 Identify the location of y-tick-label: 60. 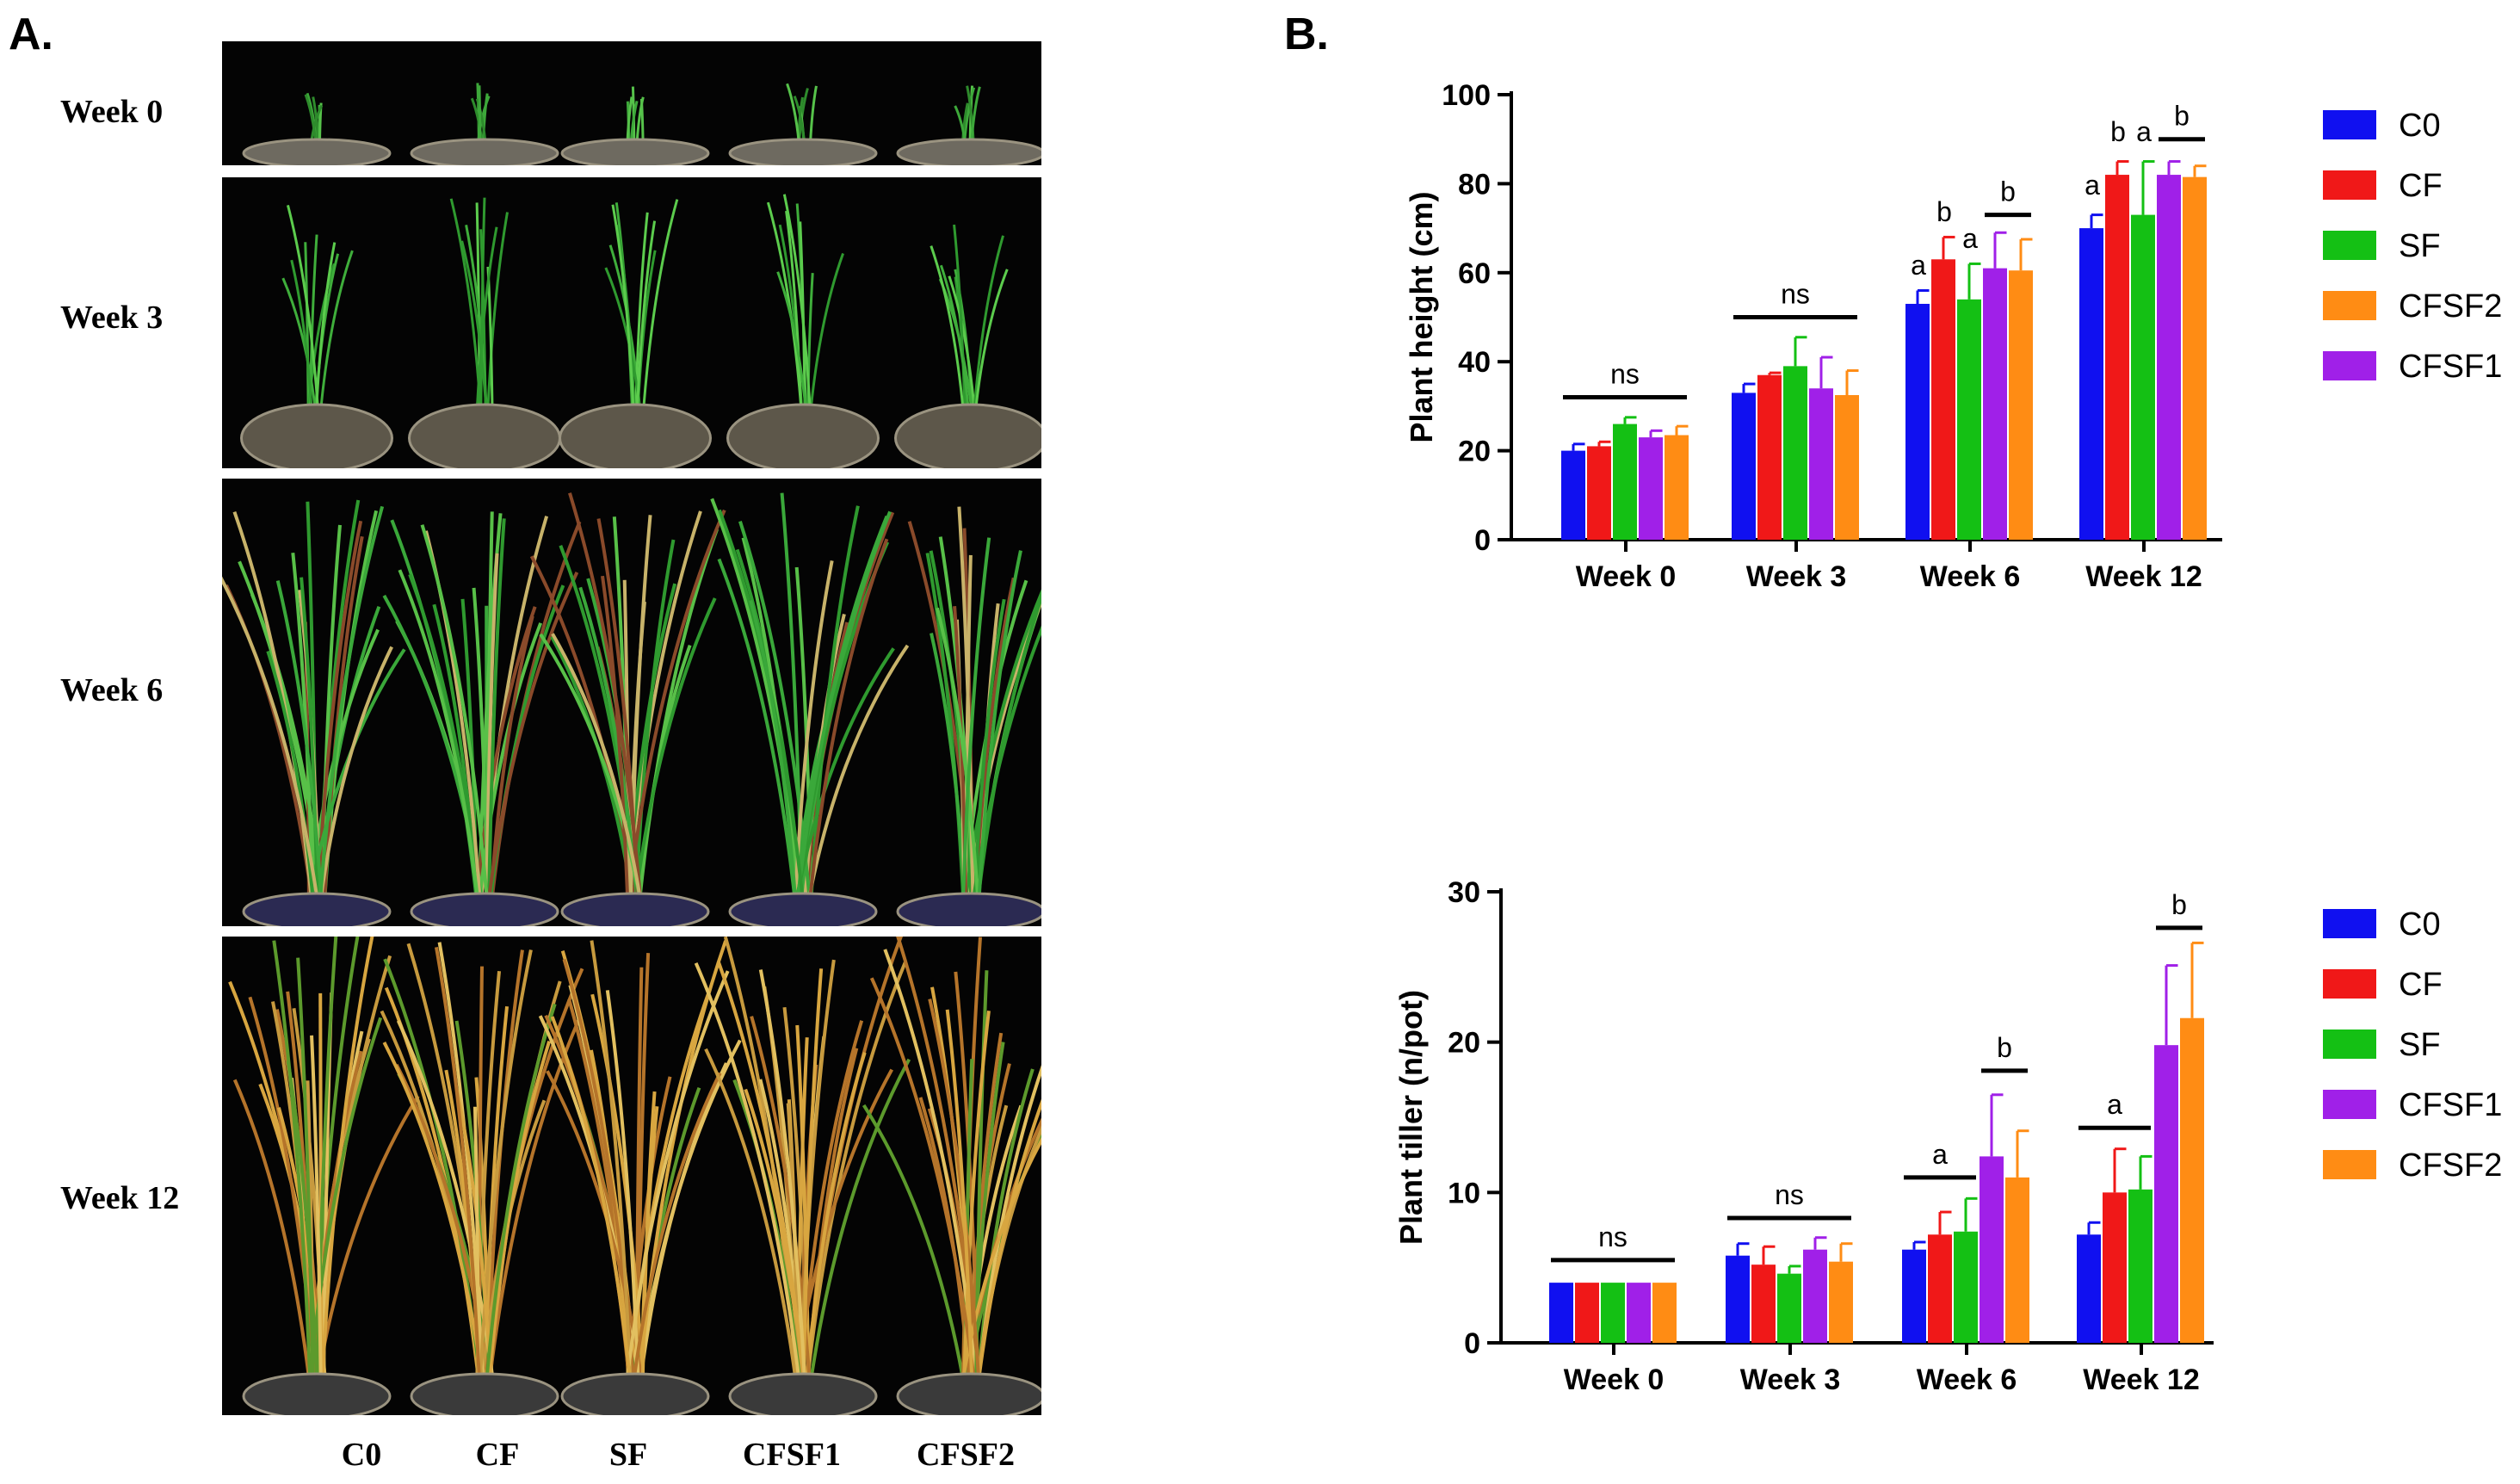
(1474, 273).